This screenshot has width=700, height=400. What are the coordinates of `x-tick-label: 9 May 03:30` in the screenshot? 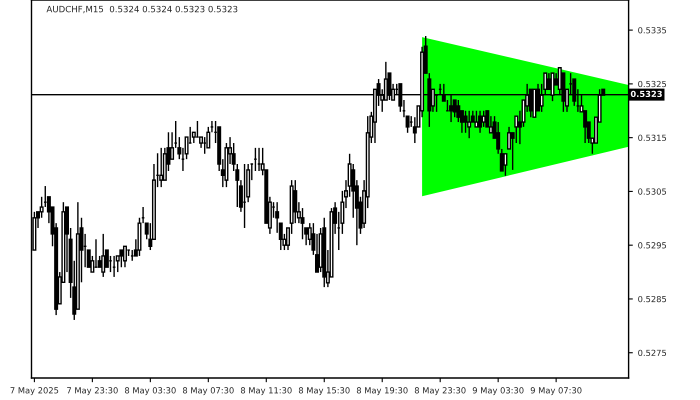 It's located at (498, 391).